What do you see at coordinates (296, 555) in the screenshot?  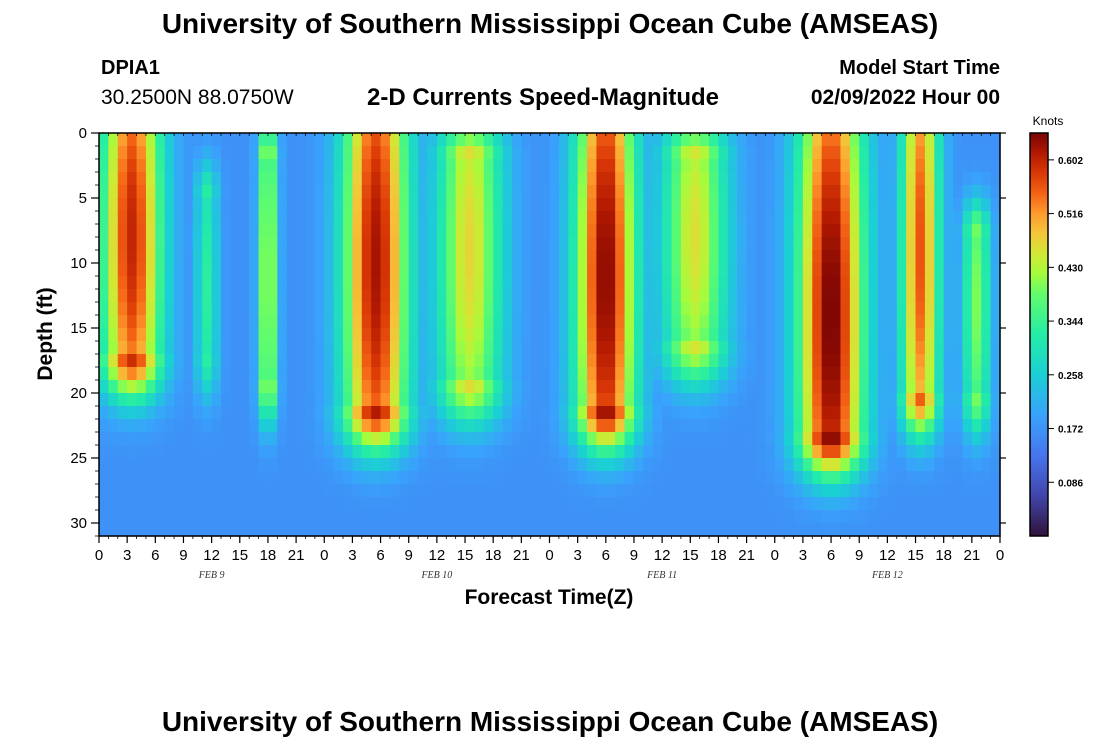 I see `x-tick-label: 21` at bounding box center [296, 555].